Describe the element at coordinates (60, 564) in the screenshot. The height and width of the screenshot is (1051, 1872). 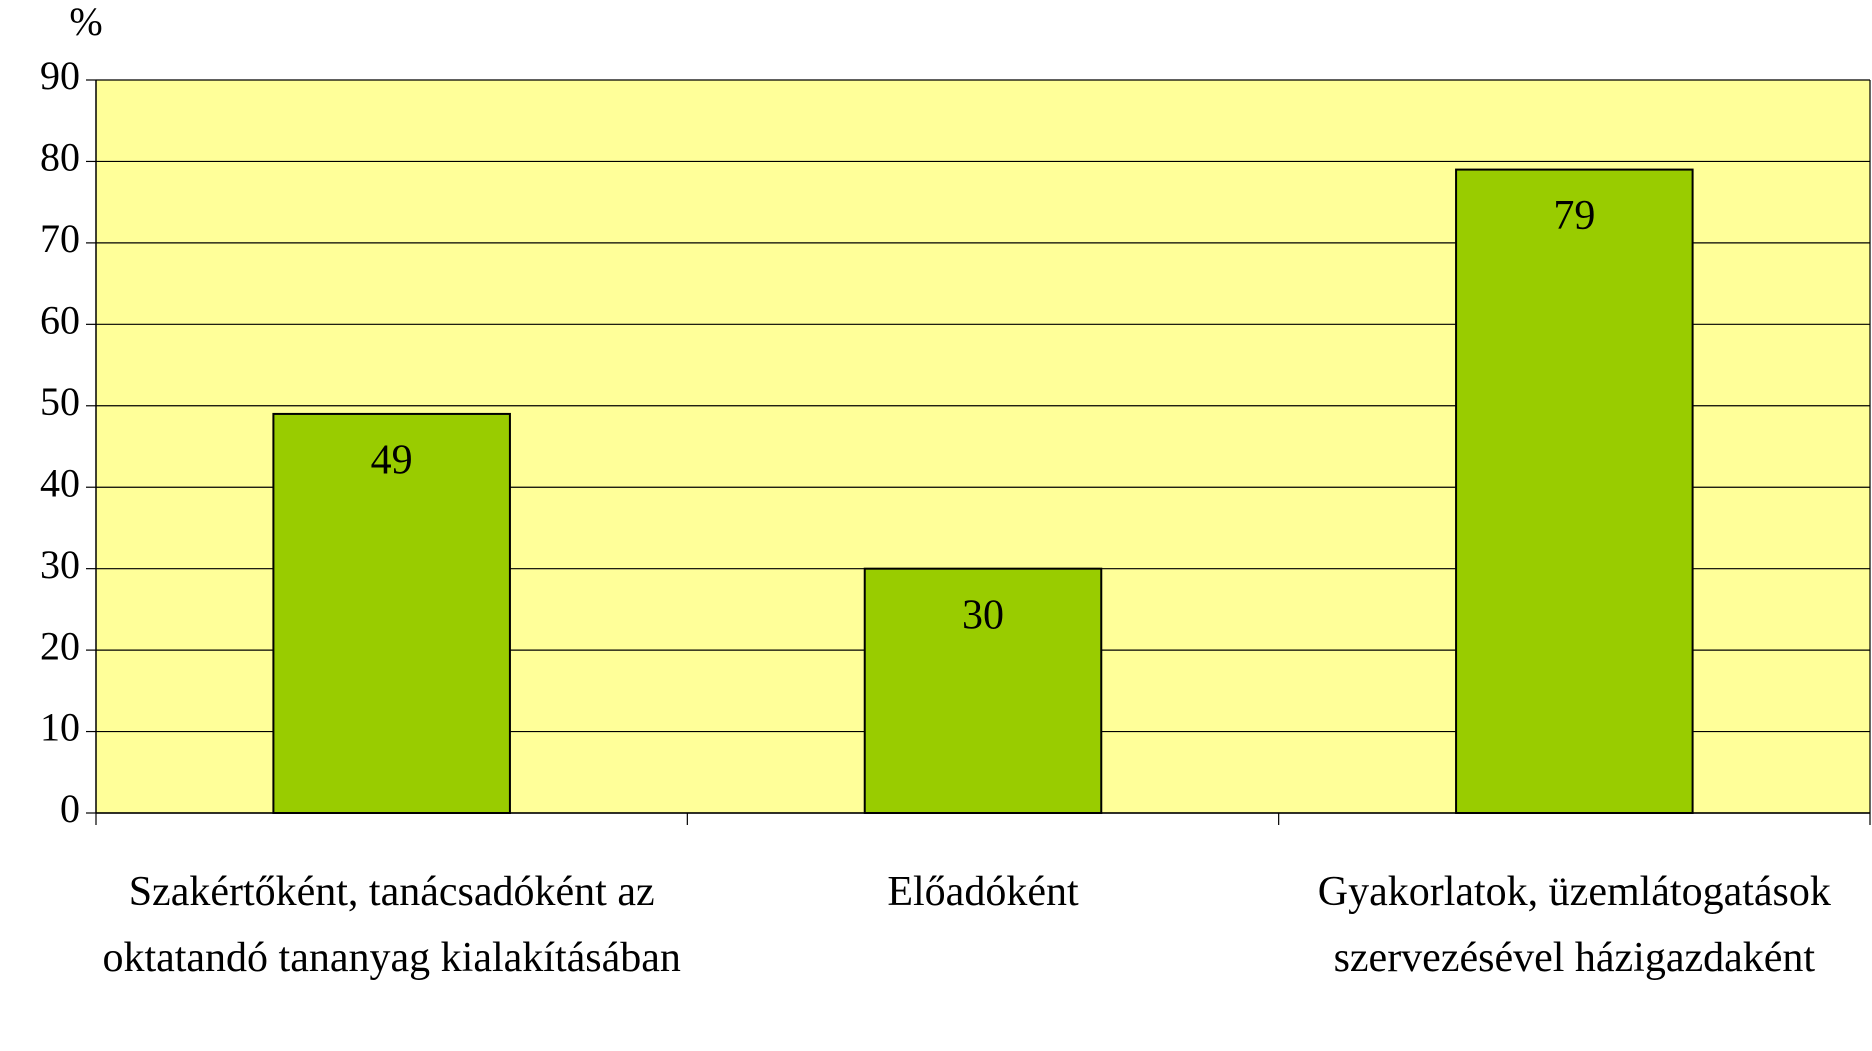
I see `y-tick-label: 30` at that location.